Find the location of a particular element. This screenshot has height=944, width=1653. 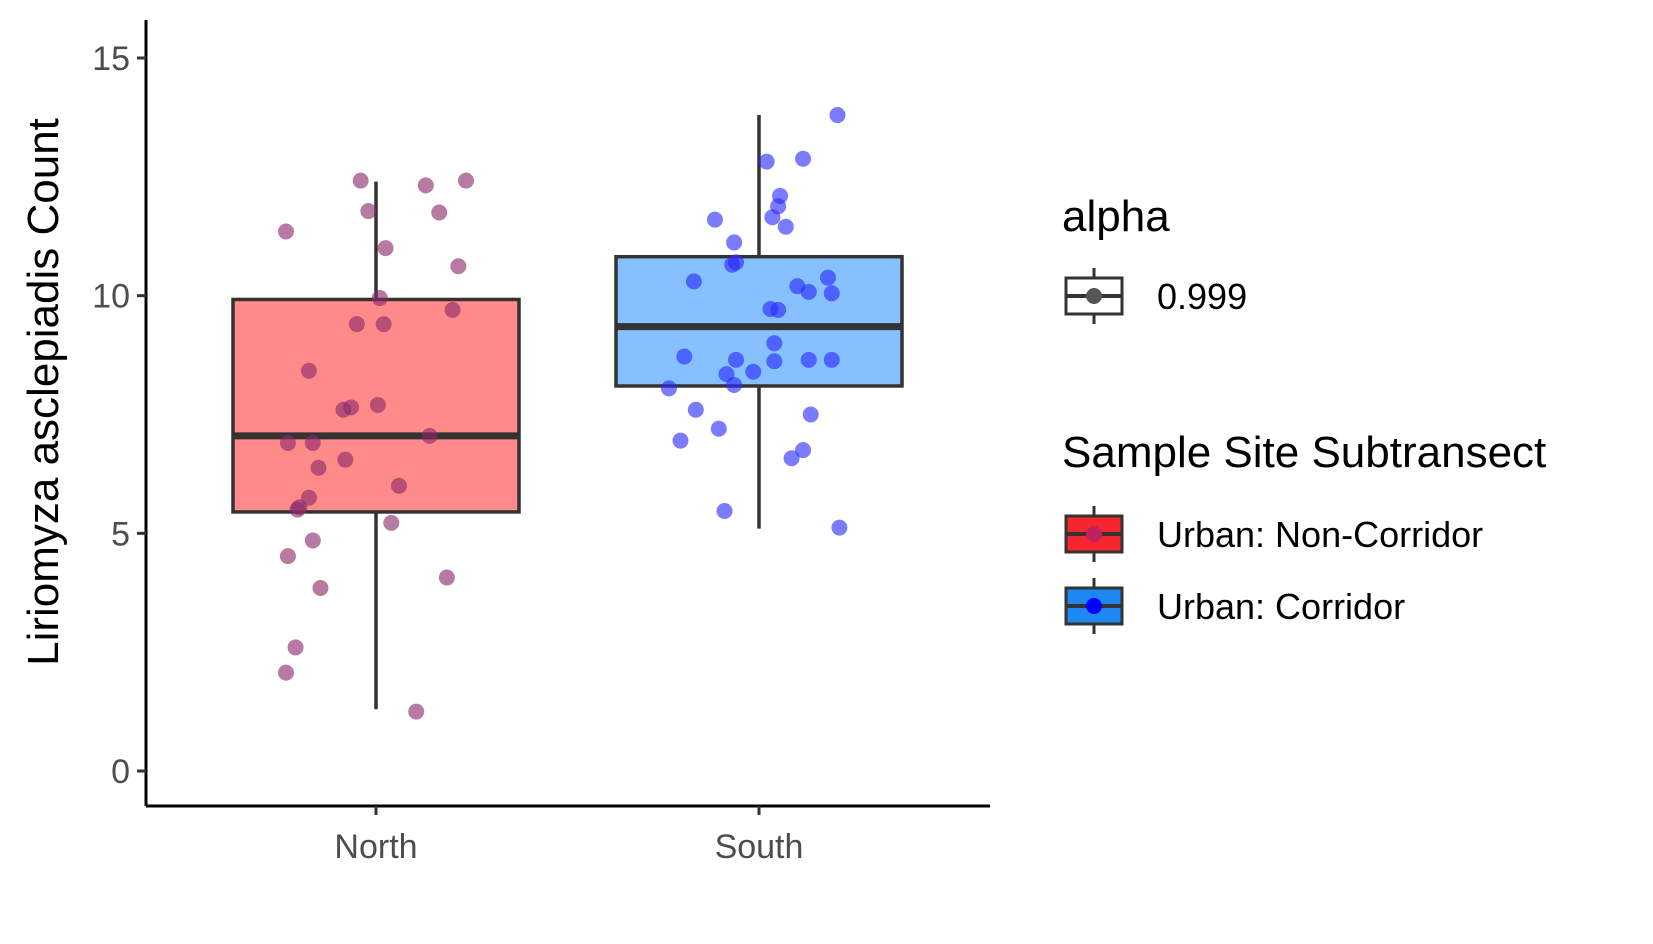

points-north is located at coordinates (376, 446).